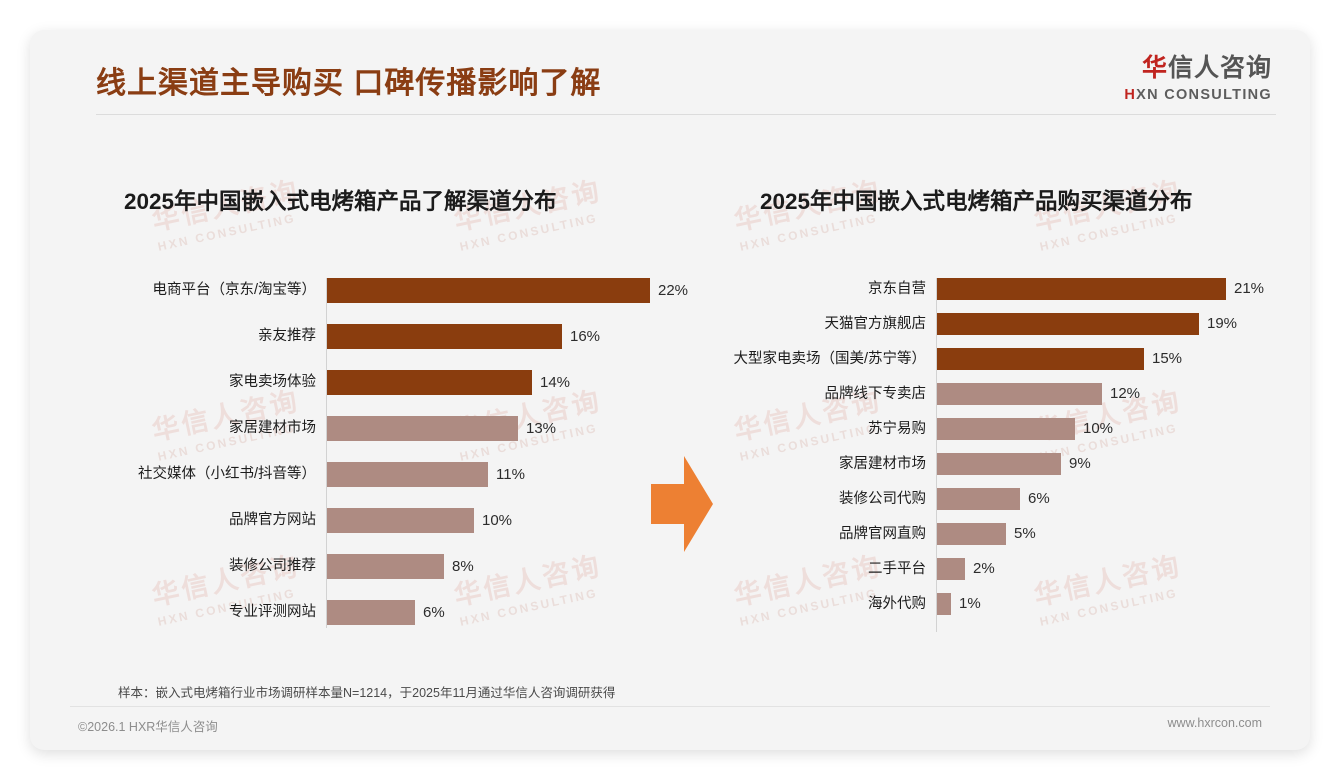  I want to click on bar-value-label: 11%, so click(510, 474).